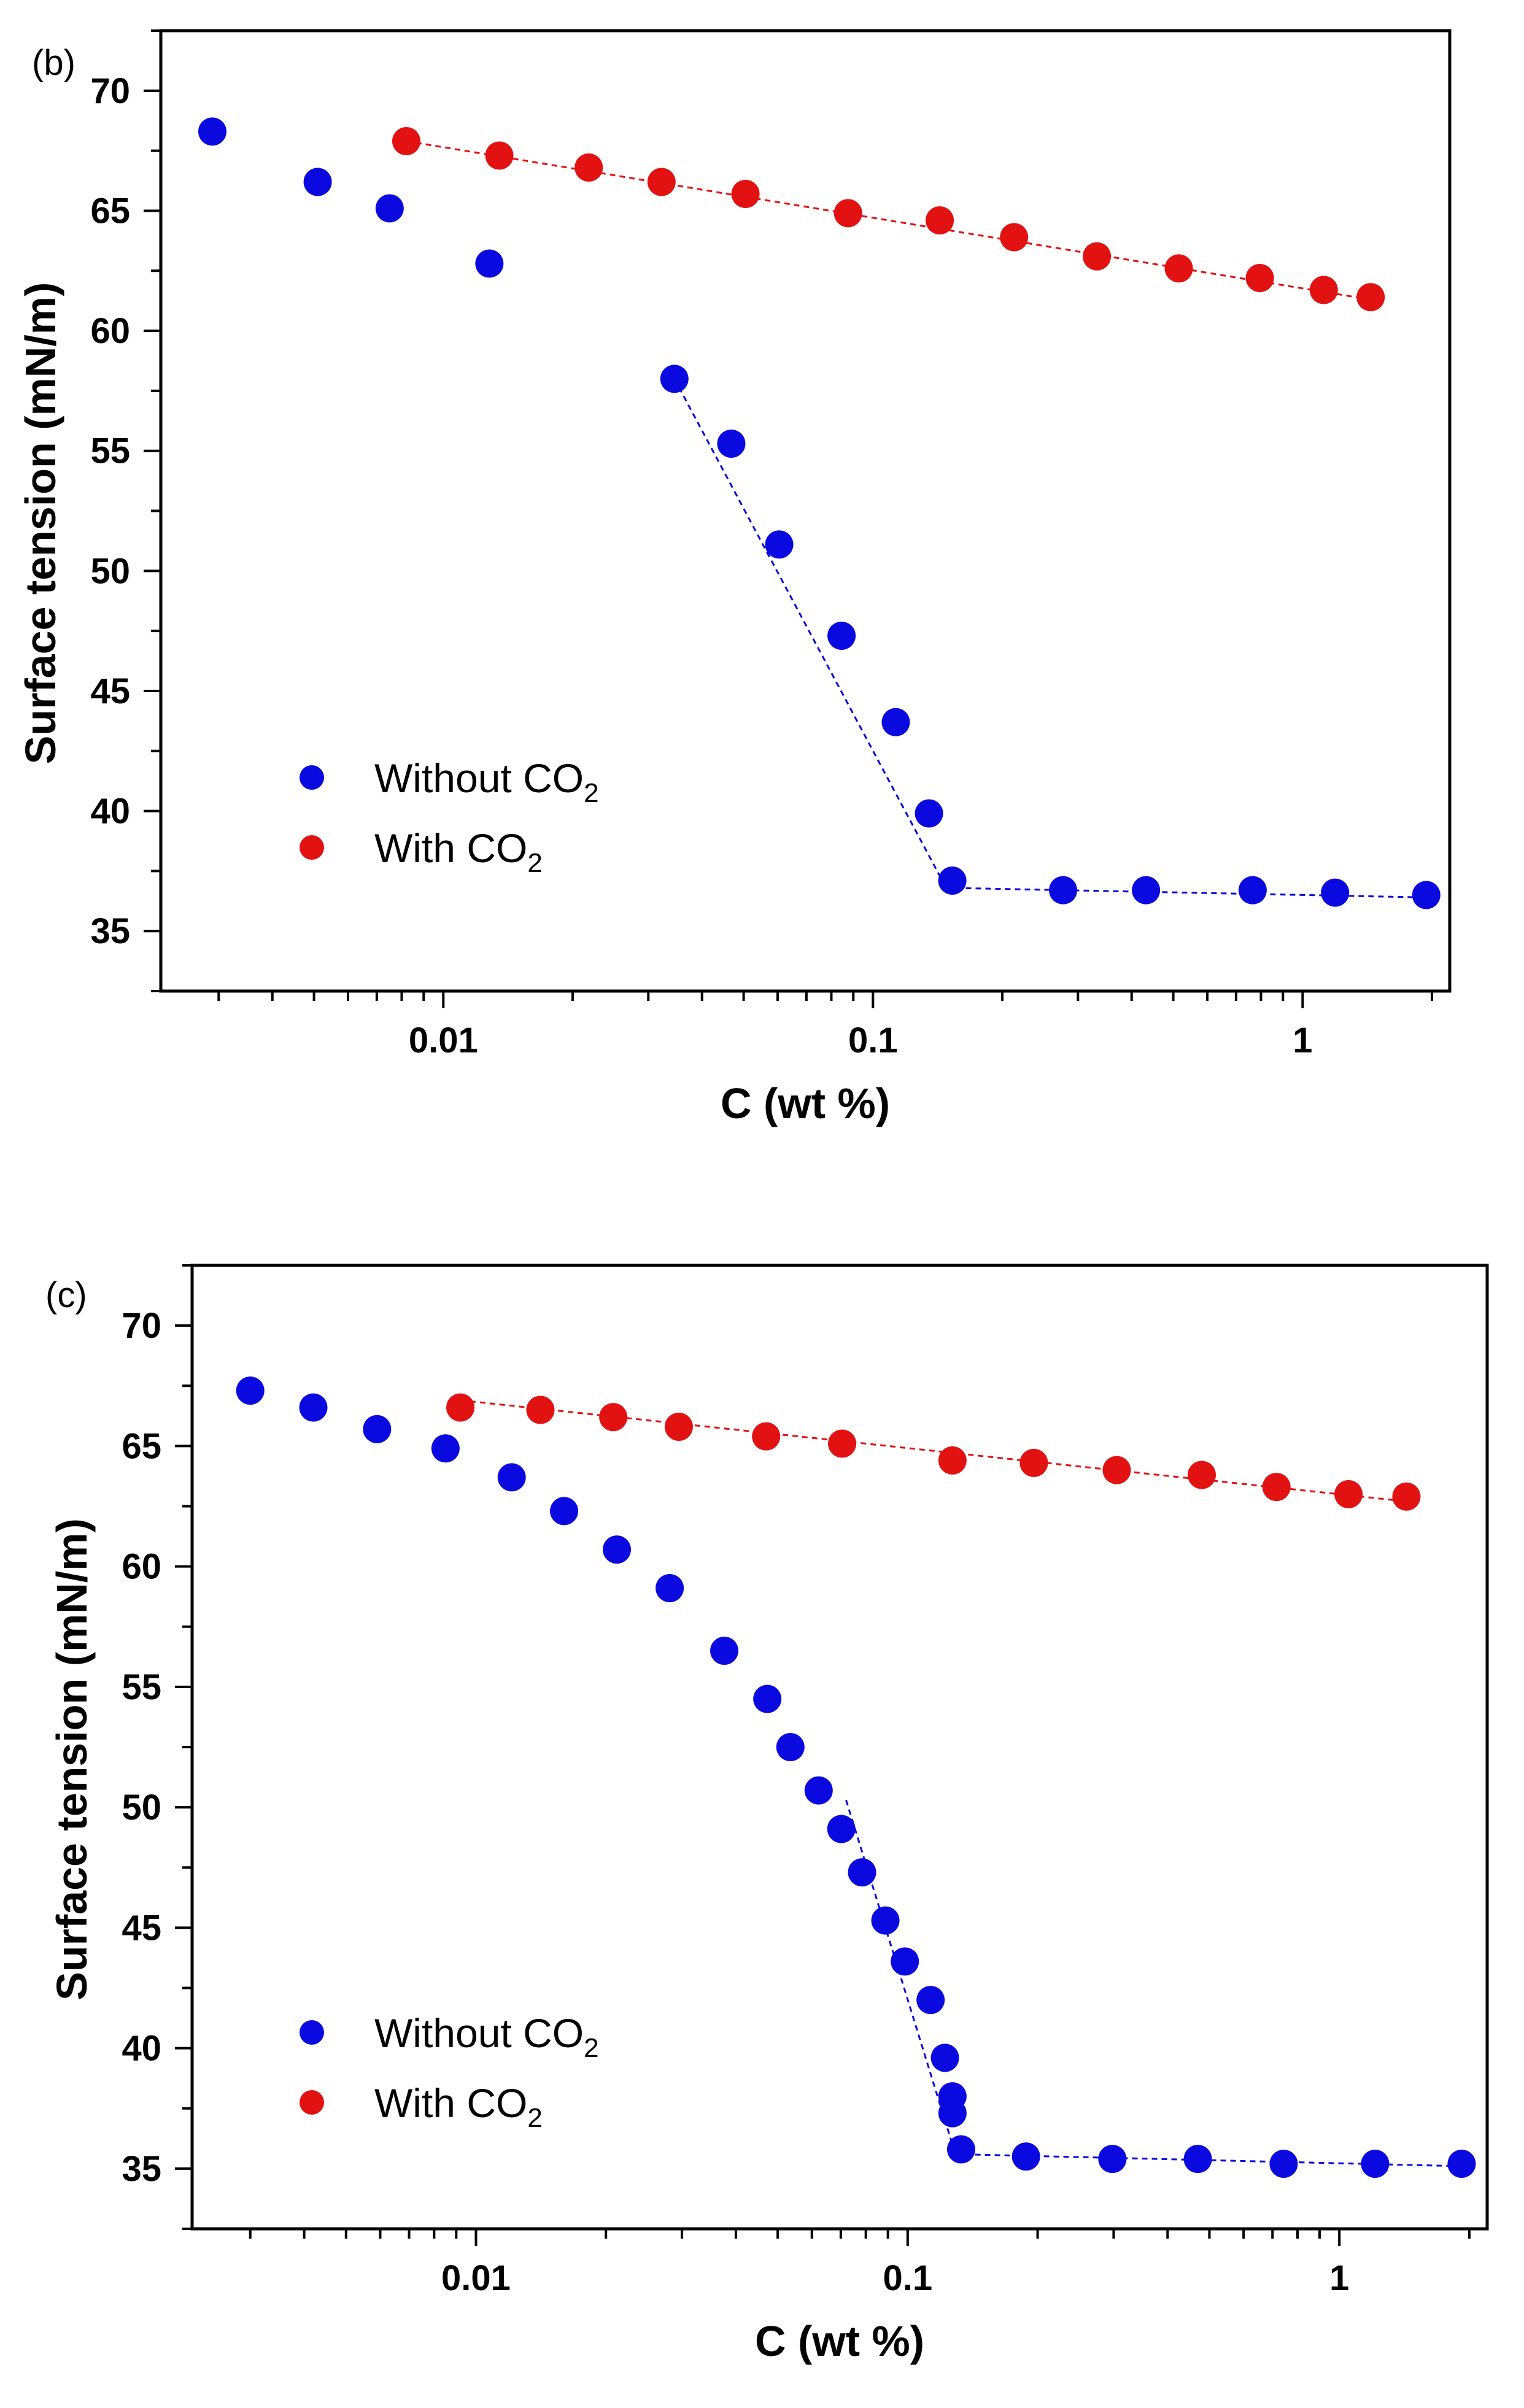  Describe the element at coordinates (66, 1295) in the screenshot. I see `panel-label-c: (c)` at that location.